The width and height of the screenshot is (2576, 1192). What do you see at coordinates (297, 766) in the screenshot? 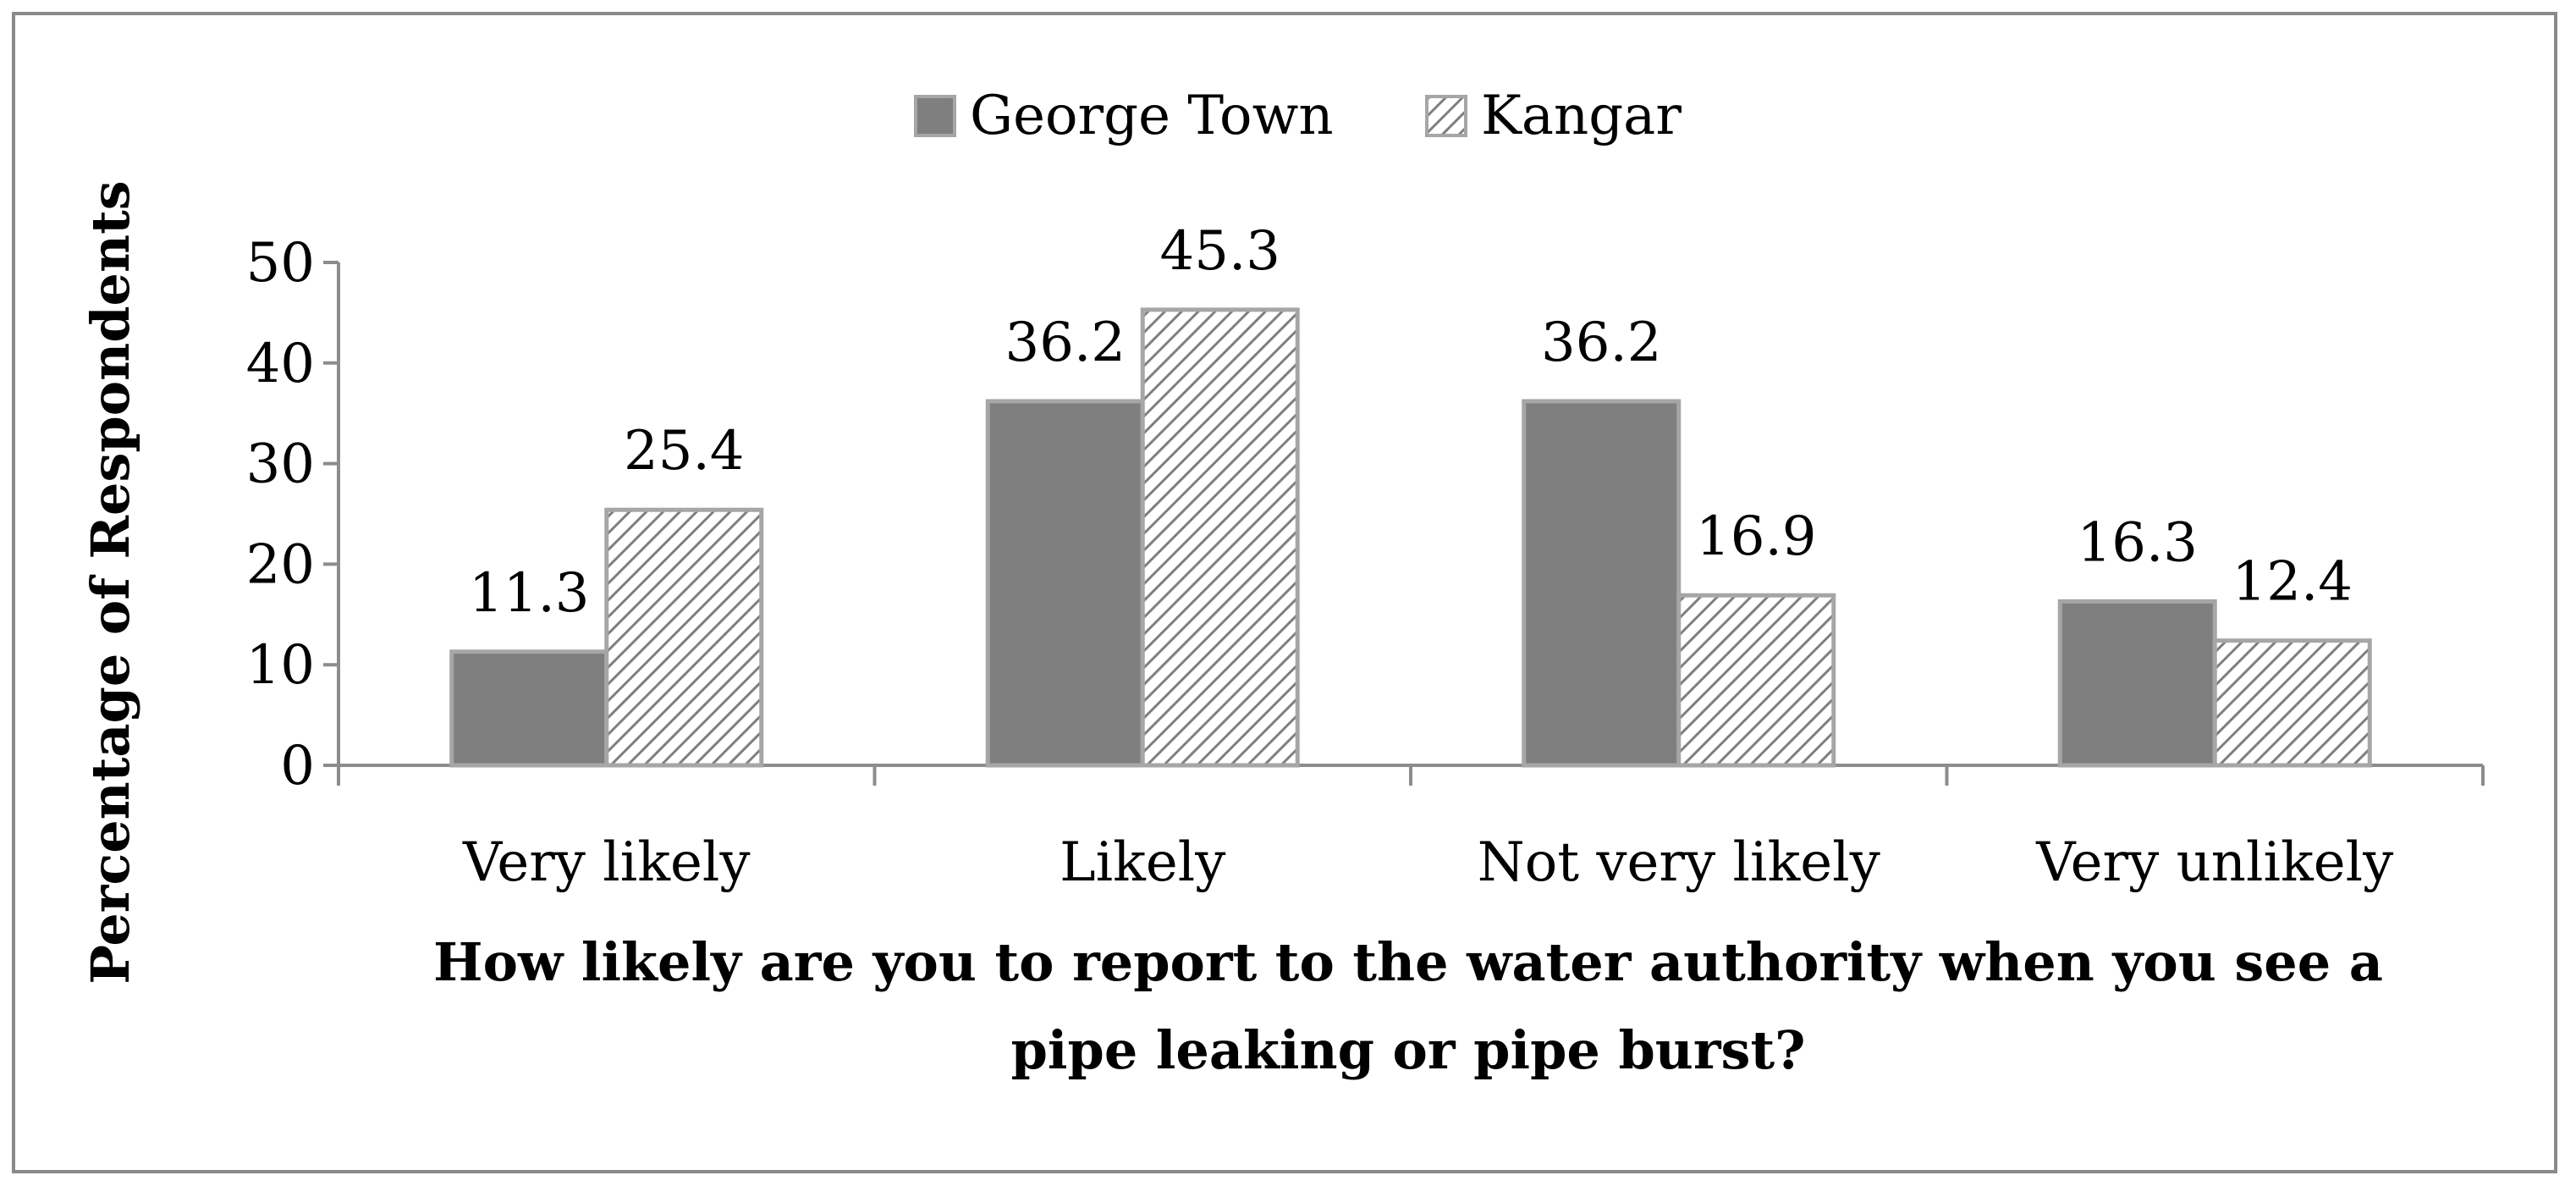
I see `y-tick-label: 0` at bounding box center [297, 766].